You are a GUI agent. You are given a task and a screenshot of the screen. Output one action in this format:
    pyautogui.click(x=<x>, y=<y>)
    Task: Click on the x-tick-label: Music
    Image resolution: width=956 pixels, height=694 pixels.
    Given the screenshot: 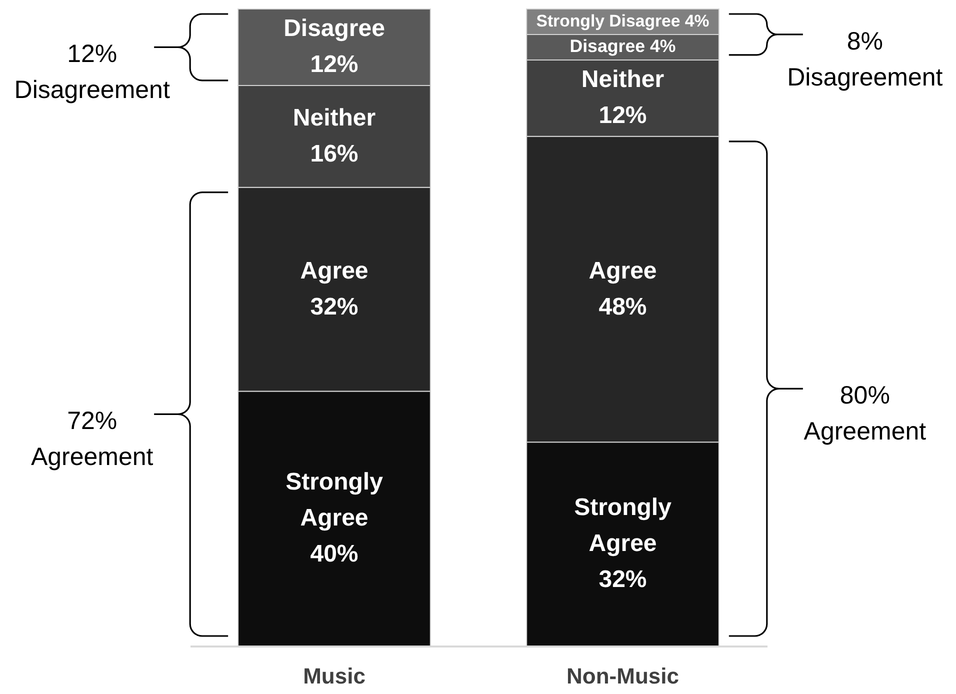 What is the action you would take?
    pyautogui.click(x=334, y=676)
    